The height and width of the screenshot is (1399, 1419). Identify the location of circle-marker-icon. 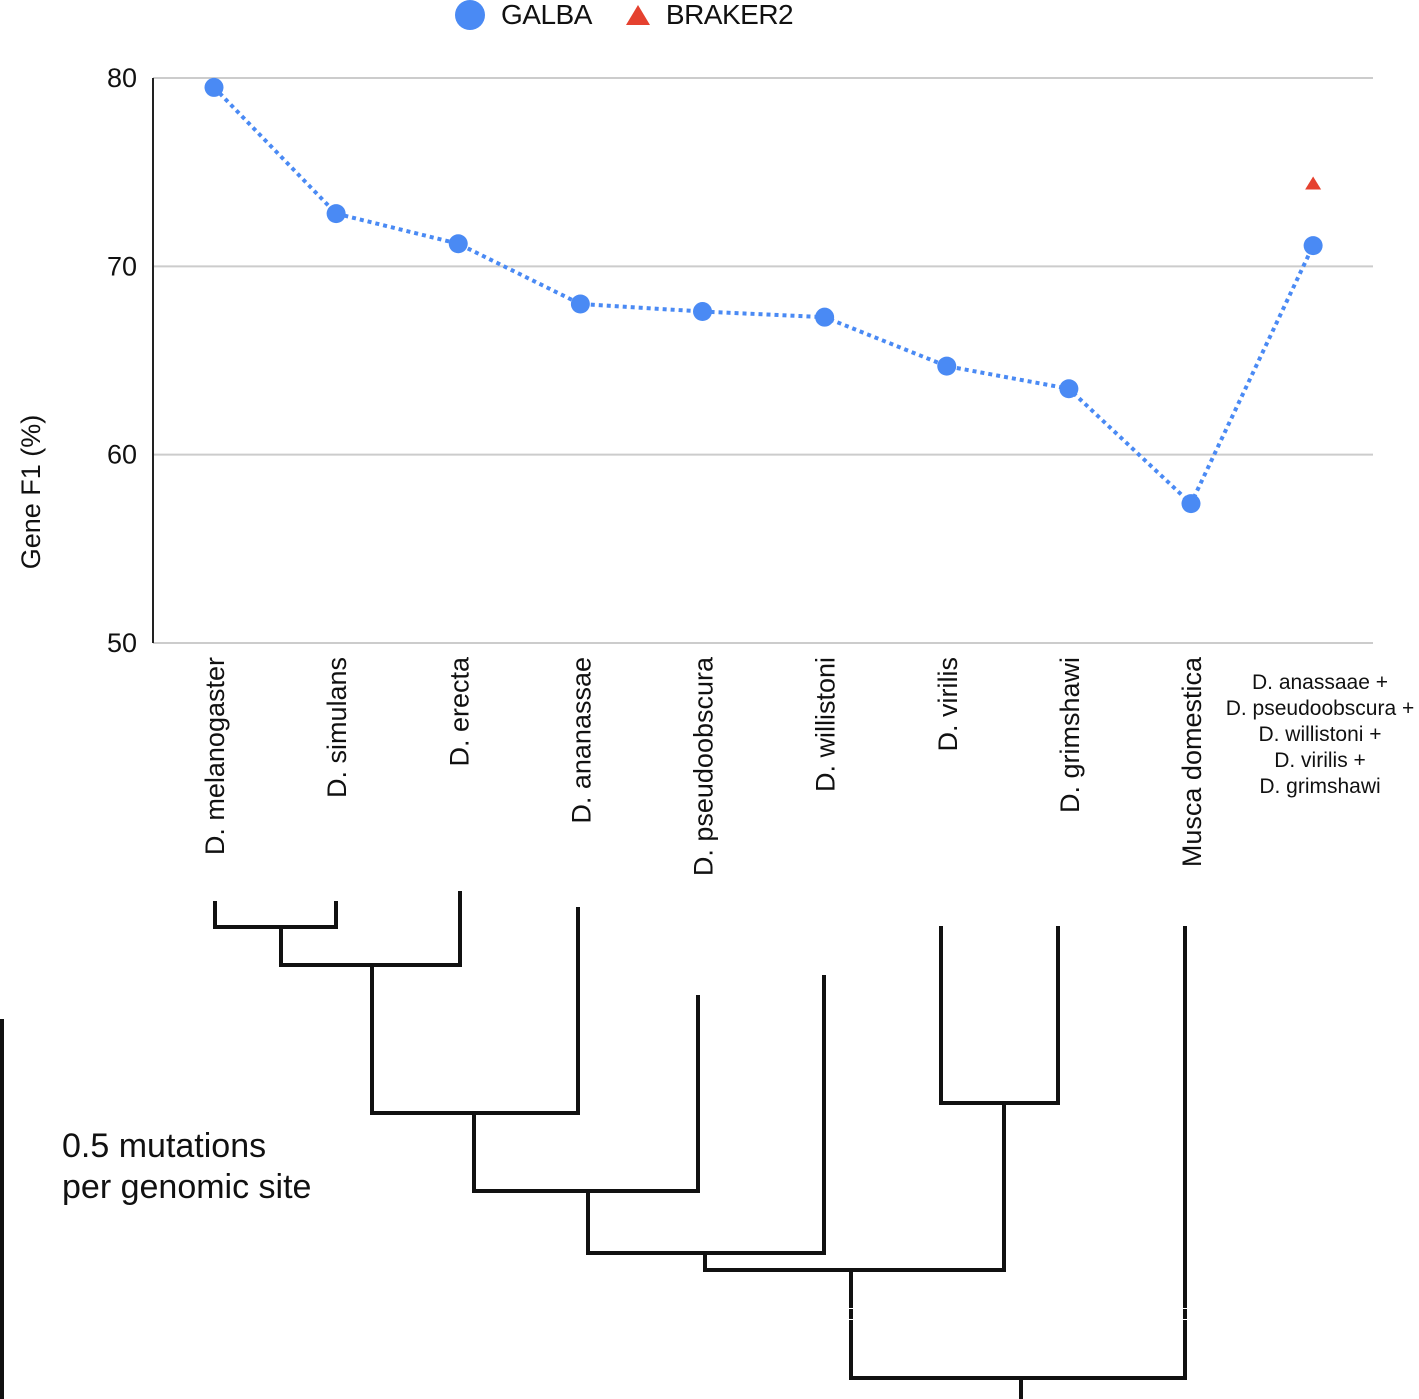
(470, 15).